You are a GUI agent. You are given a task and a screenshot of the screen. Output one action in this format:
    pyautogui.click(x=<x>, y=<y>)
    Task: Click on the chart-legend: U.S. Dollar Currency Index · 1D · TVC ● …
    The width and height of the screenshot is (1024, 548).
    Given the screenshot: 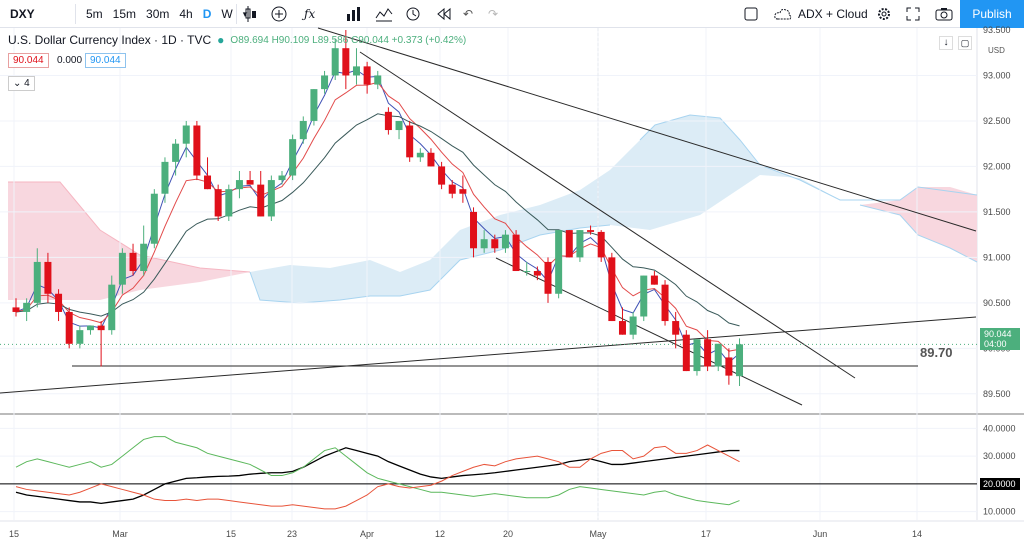 What is the action you would take?
    pyautogui.click(x=237, y=40)
    